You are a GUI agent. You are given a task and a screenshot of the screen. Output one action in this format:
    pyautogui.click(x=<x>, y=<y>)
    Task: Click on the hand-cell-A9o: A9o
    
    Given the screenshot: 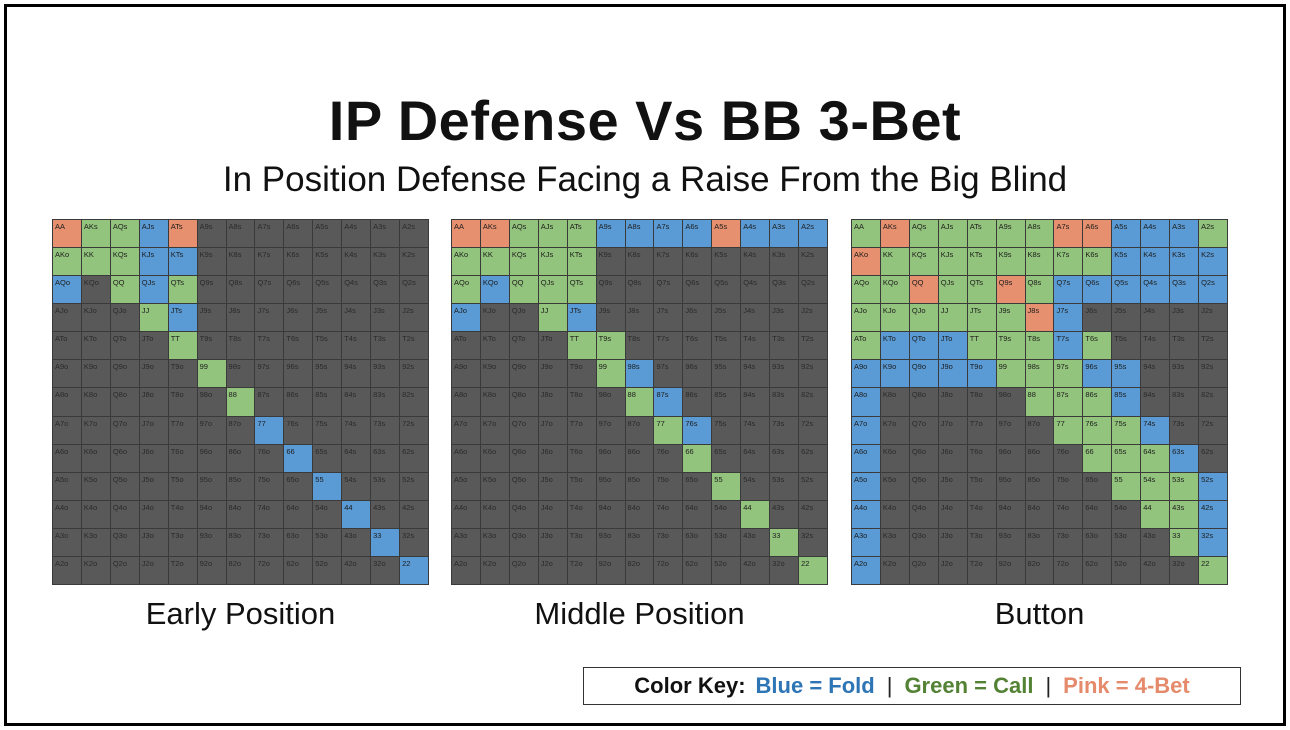 What is the action you would take?
    pyautogui.click(x=466, y=374)
    